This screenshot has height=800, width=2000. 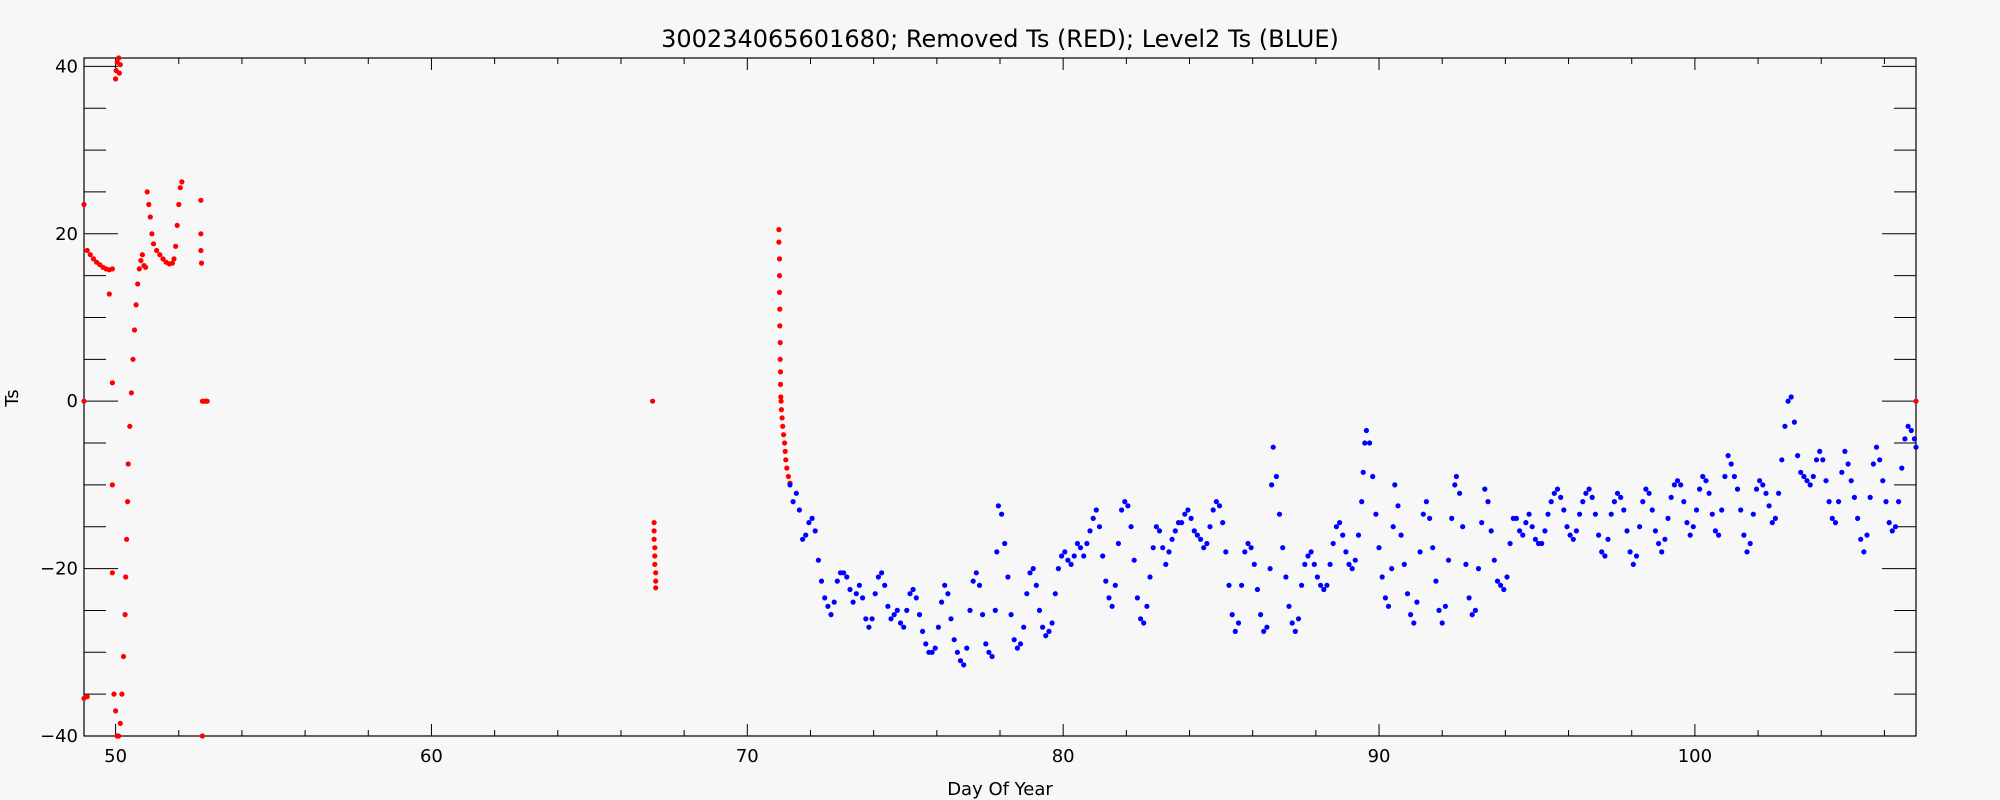 I want to click on y-tick-label: −40, so click(x=59, y=736).